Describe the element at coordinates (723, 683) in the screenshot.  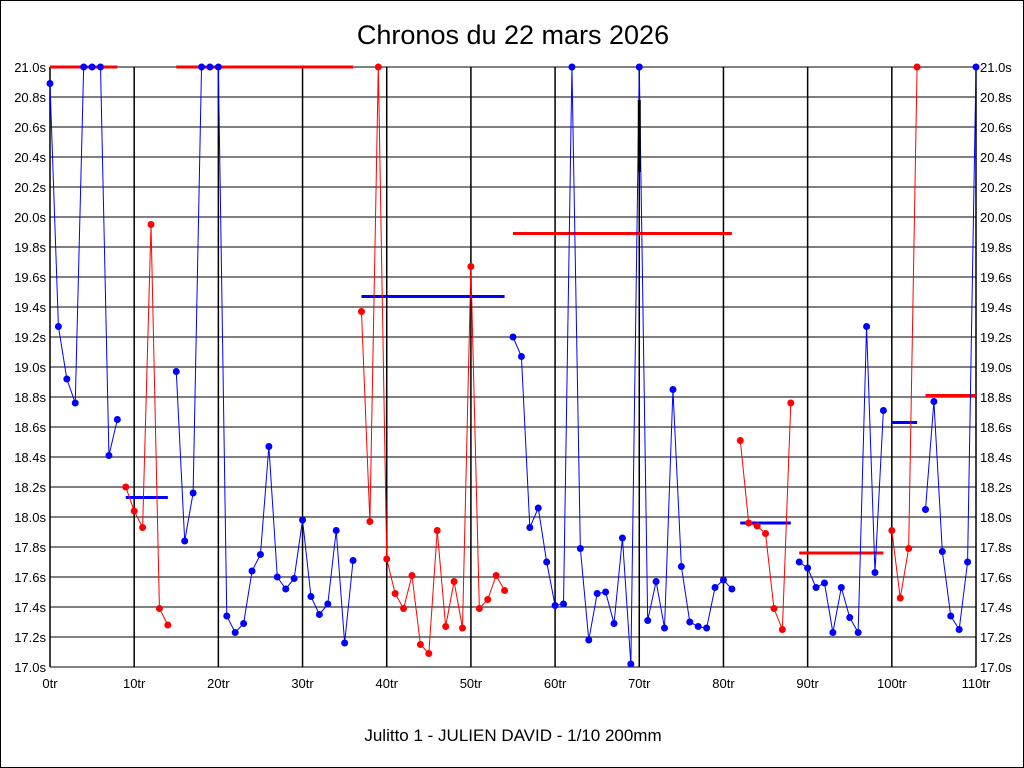
I see `x-tick-label: 80tr` at that location.